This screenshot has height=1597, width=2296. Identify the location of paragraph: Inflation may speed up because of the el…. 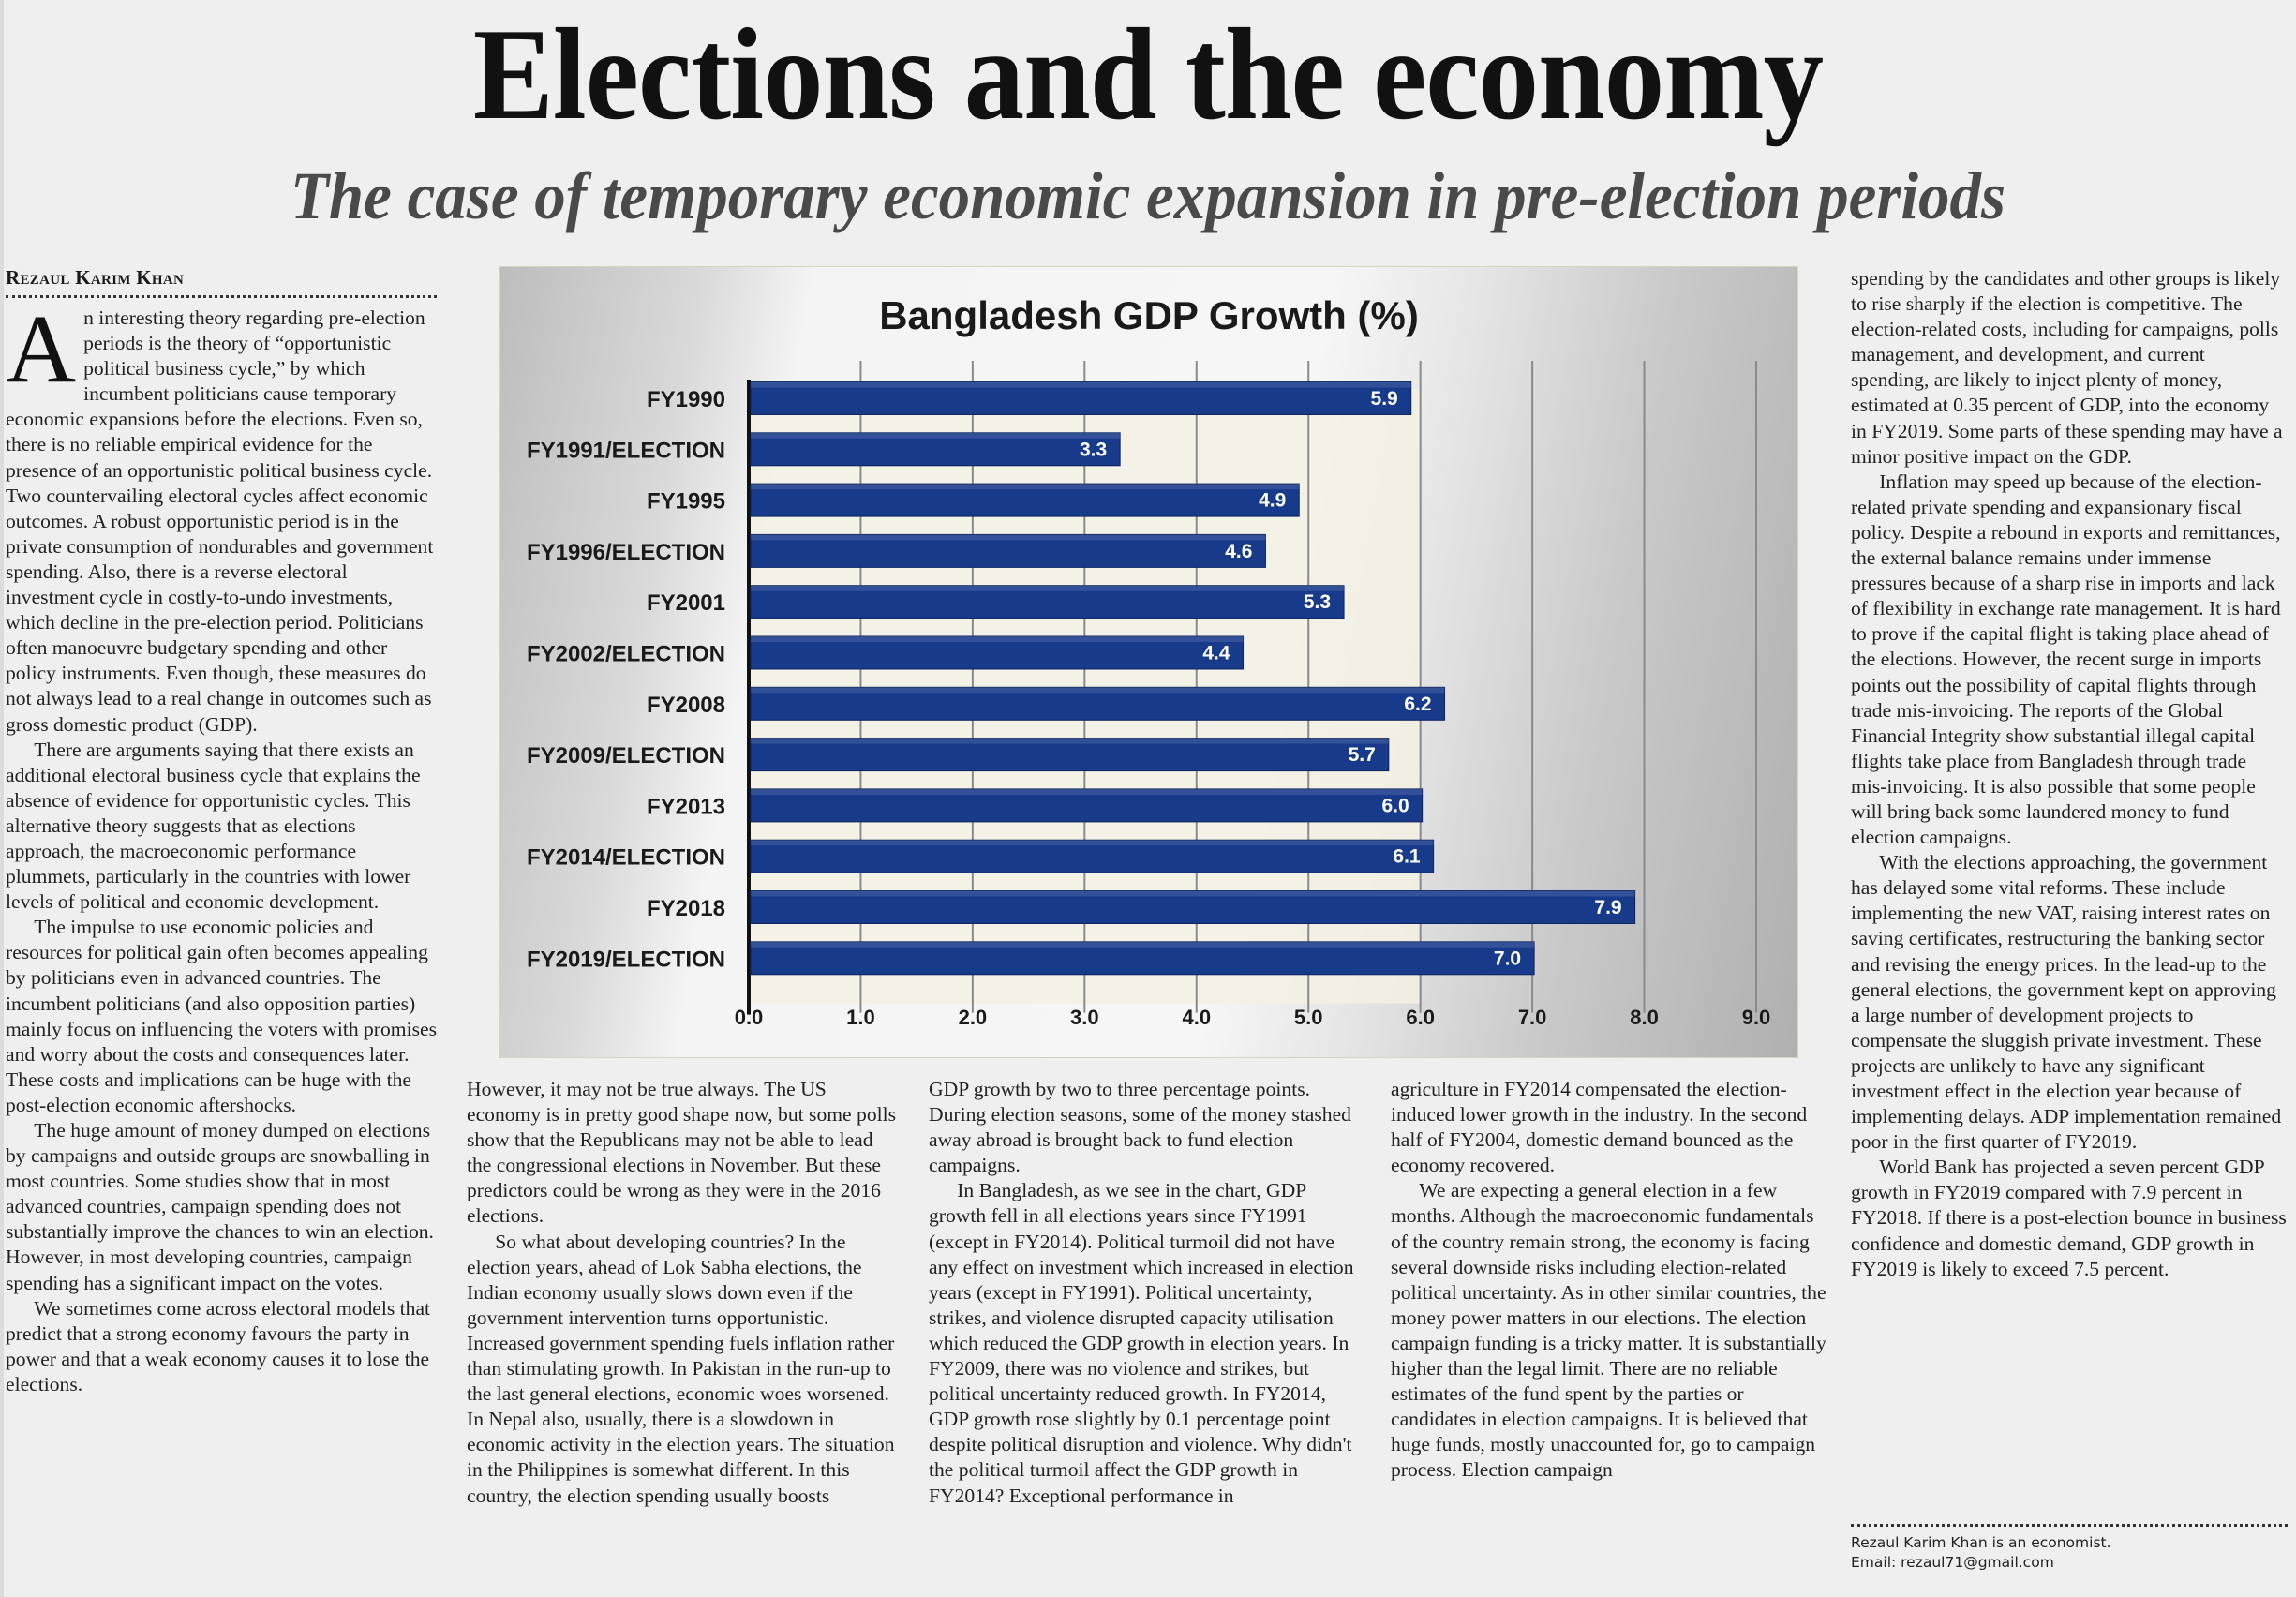
(2066, 659).